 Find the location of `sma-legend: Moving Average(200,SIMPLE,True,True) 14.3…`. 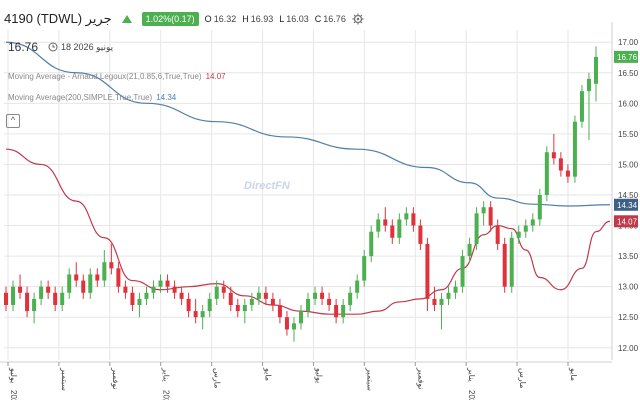

sma-legend: Moving Average(200,SIMPLE,True,True) 14.3… is located at coordinates (92, 97).